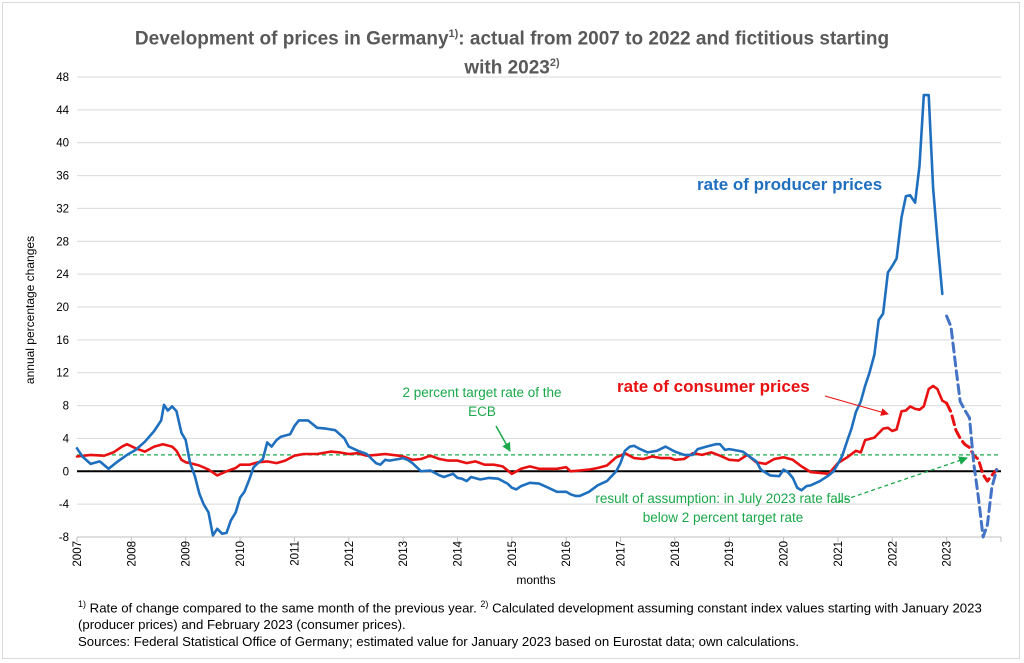  Describe the element at coordinates (856, 405) in the screenshot. I see `consumer-arrow` at that location.